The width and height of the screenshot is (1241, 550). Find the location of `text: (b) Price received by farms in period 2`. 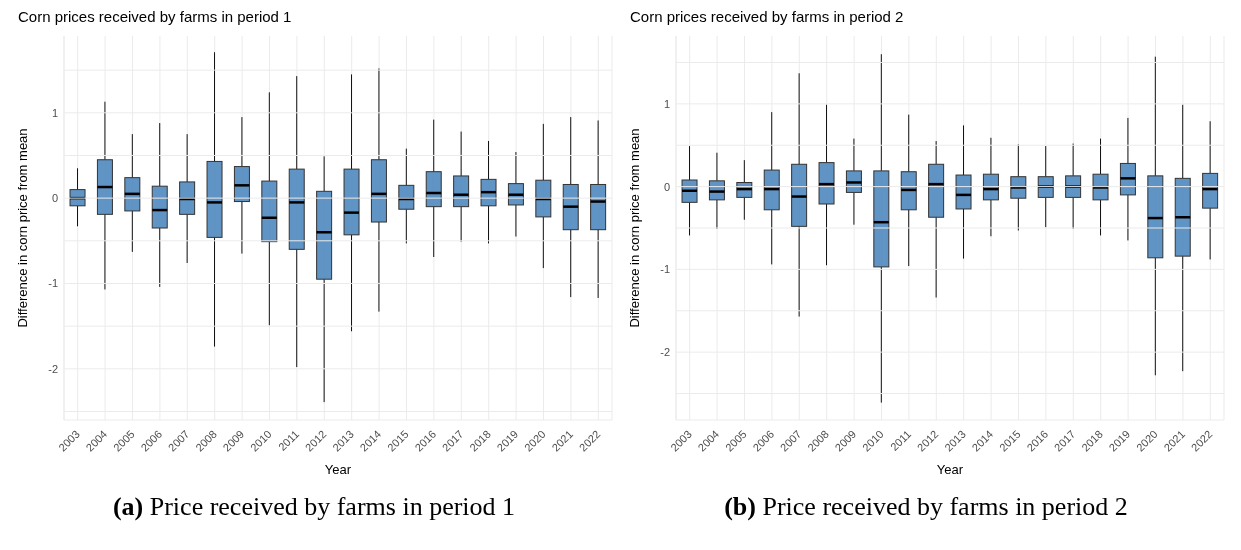

text: (b) Price received by farms in period 2 is located at coordinates (926, 507).